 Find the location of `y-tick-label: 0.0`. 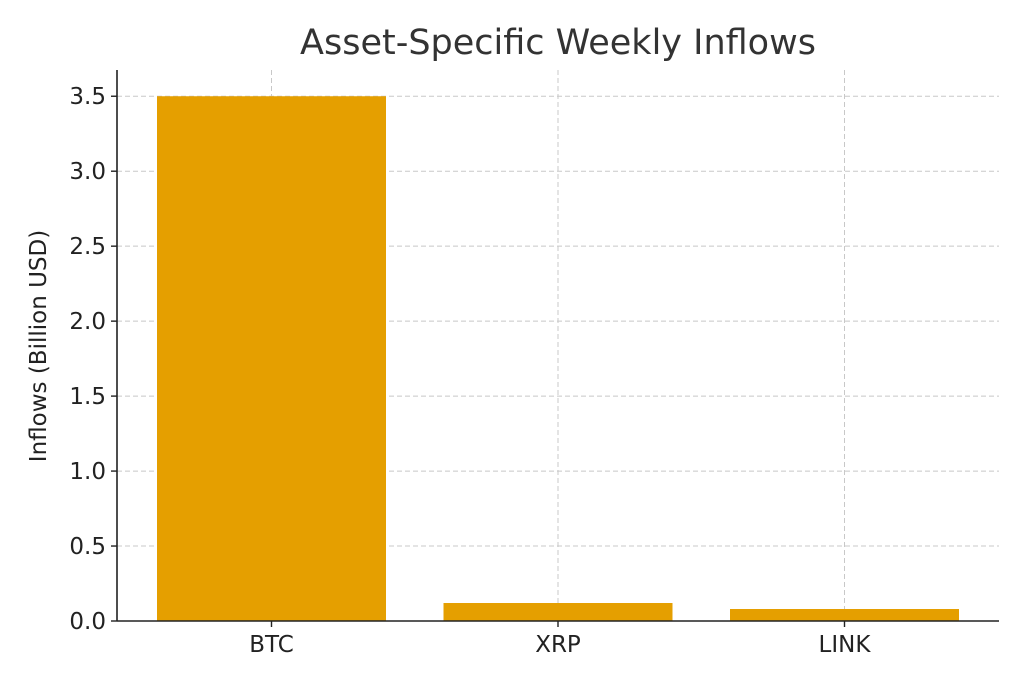

y-tick-label: 0.0 is located at coordinates (87, 622).